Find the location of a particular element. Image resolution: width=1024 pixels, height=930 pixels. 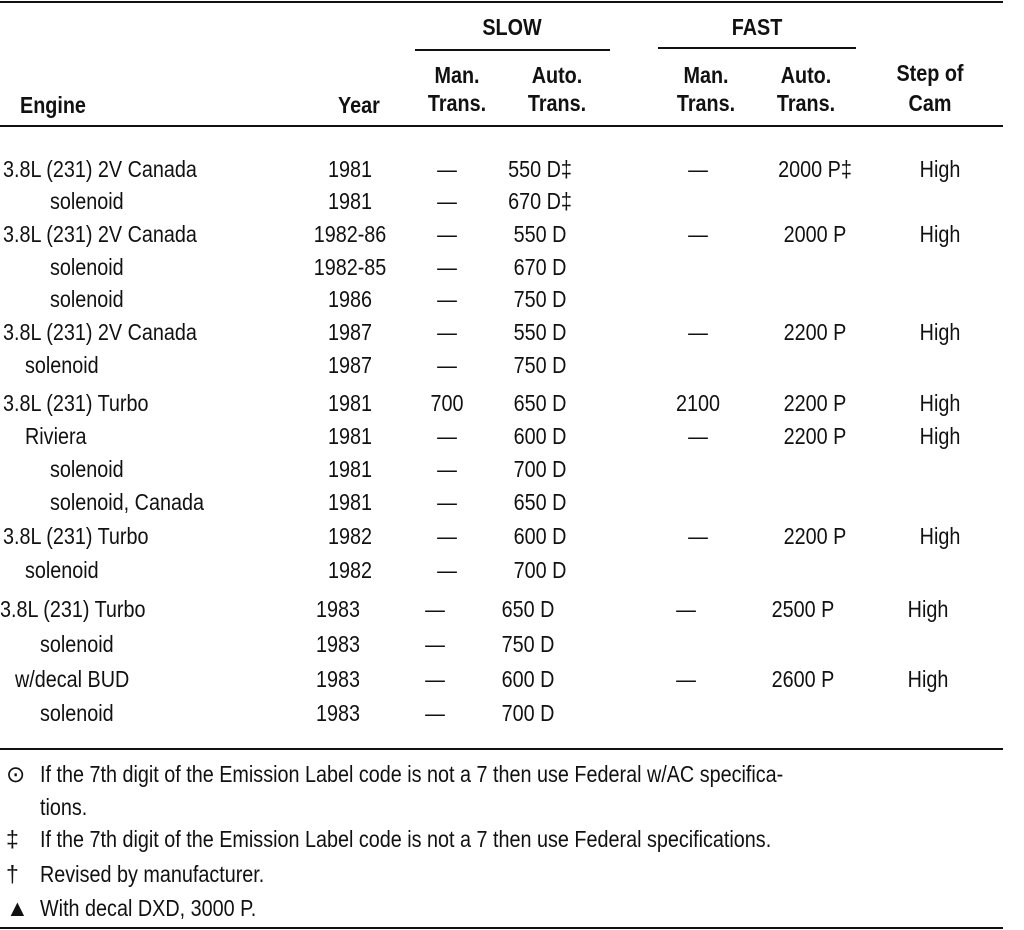

engine-header: Engine is located at coordinates (53, 105).